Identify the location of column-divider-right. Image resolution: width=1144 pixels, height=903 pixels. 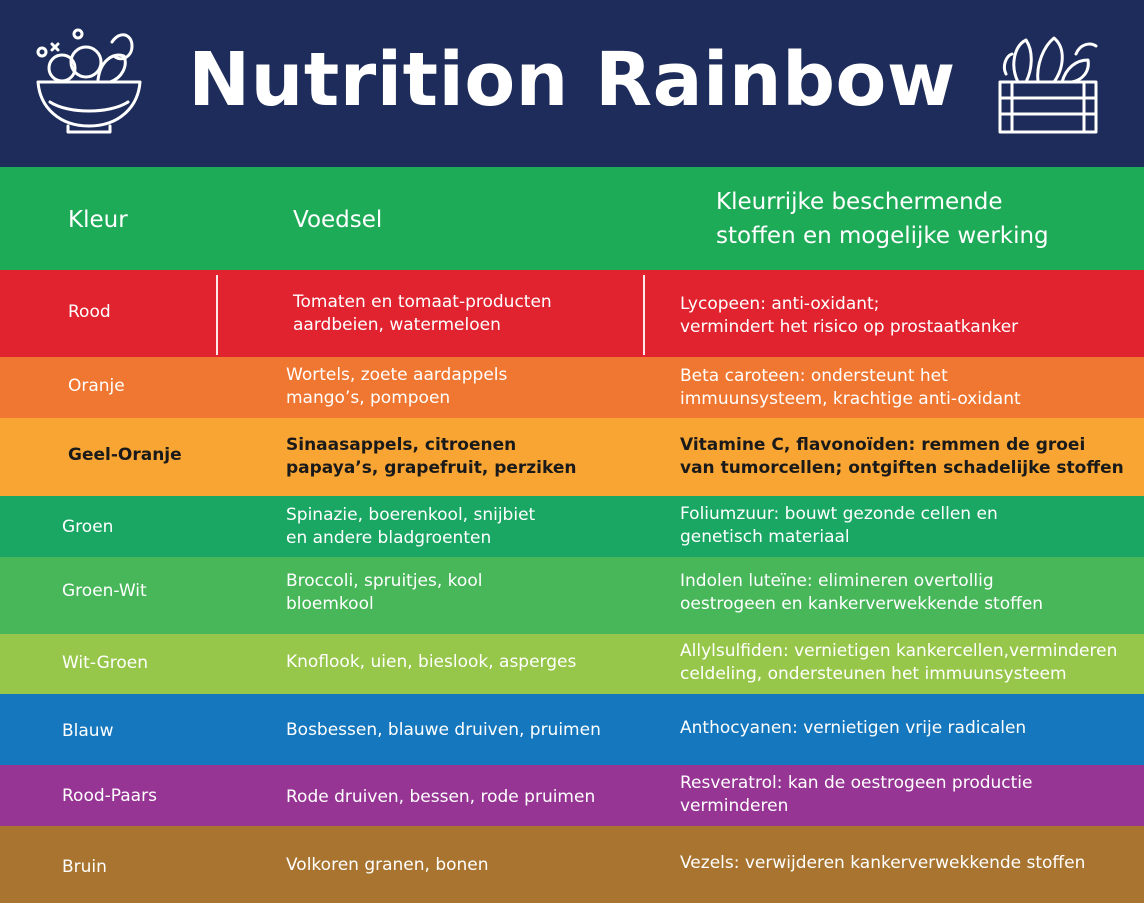
(644, 315).